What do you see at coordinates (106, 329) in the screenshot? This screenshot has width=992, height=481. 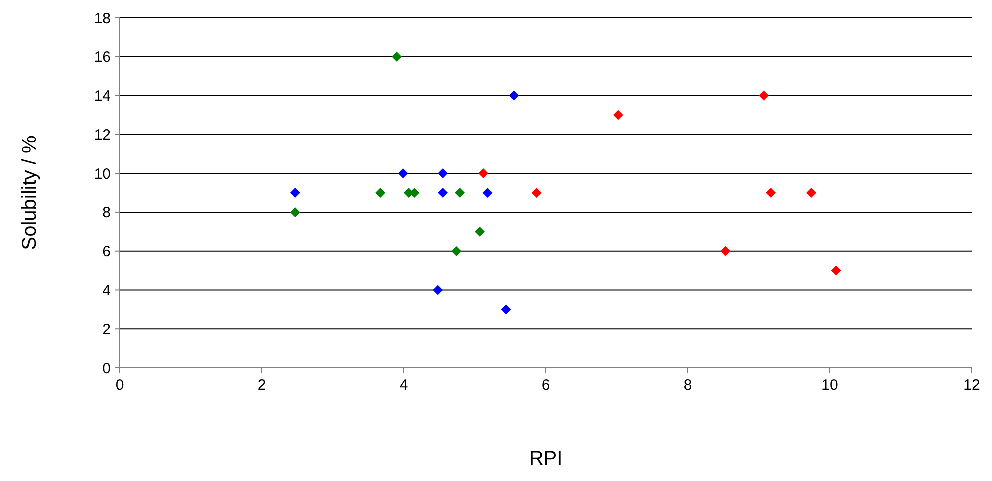 I see `y-tick-label: 2` at bounding box center [106, 329].